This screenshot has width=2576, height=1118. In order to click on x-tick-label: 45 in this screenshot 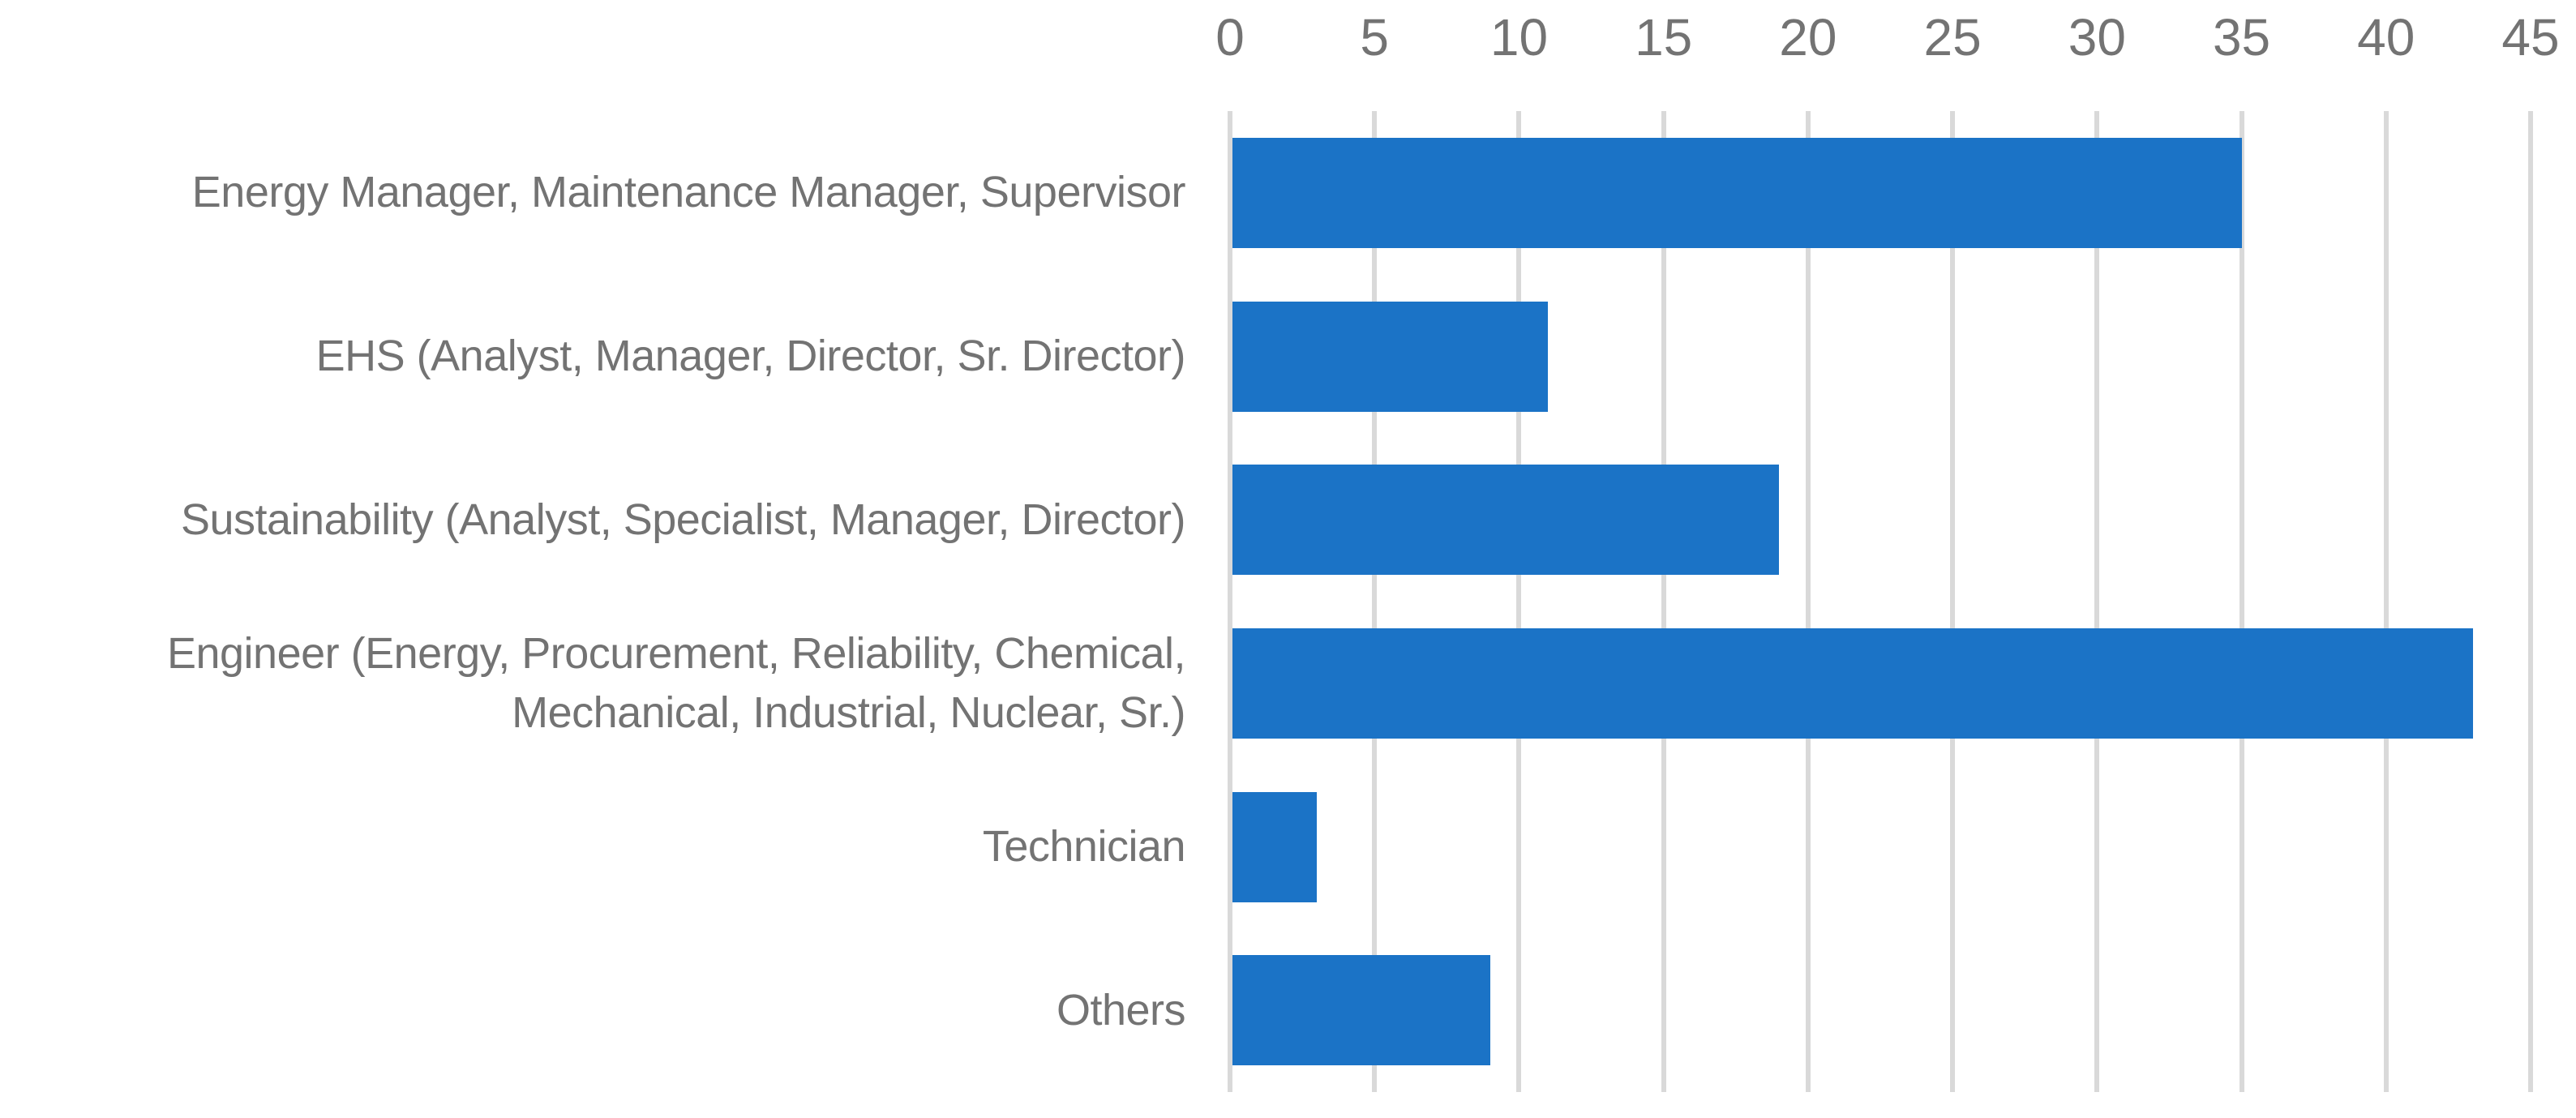, I will do `click(2530, 37)`.